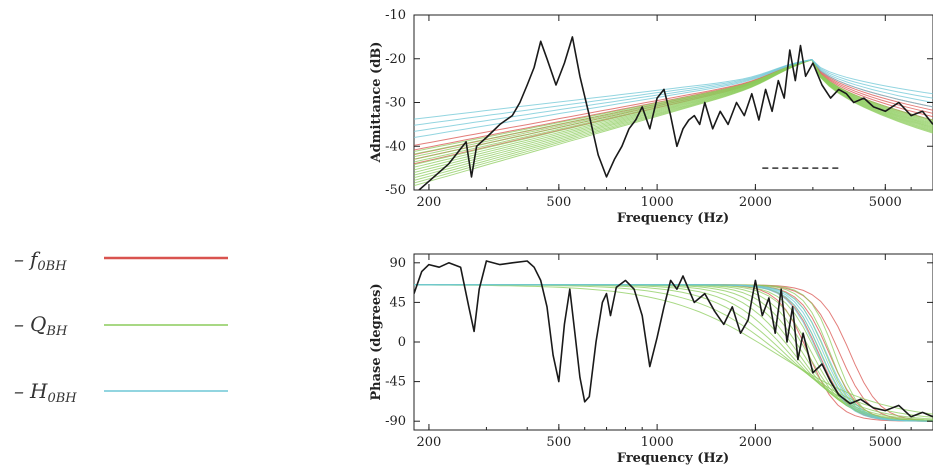 The image size is (933, 470). What do you see at coordinates (19, 391) in the screenshot?
I see `legend-dash-3: –` at bounding box center [19, 391].